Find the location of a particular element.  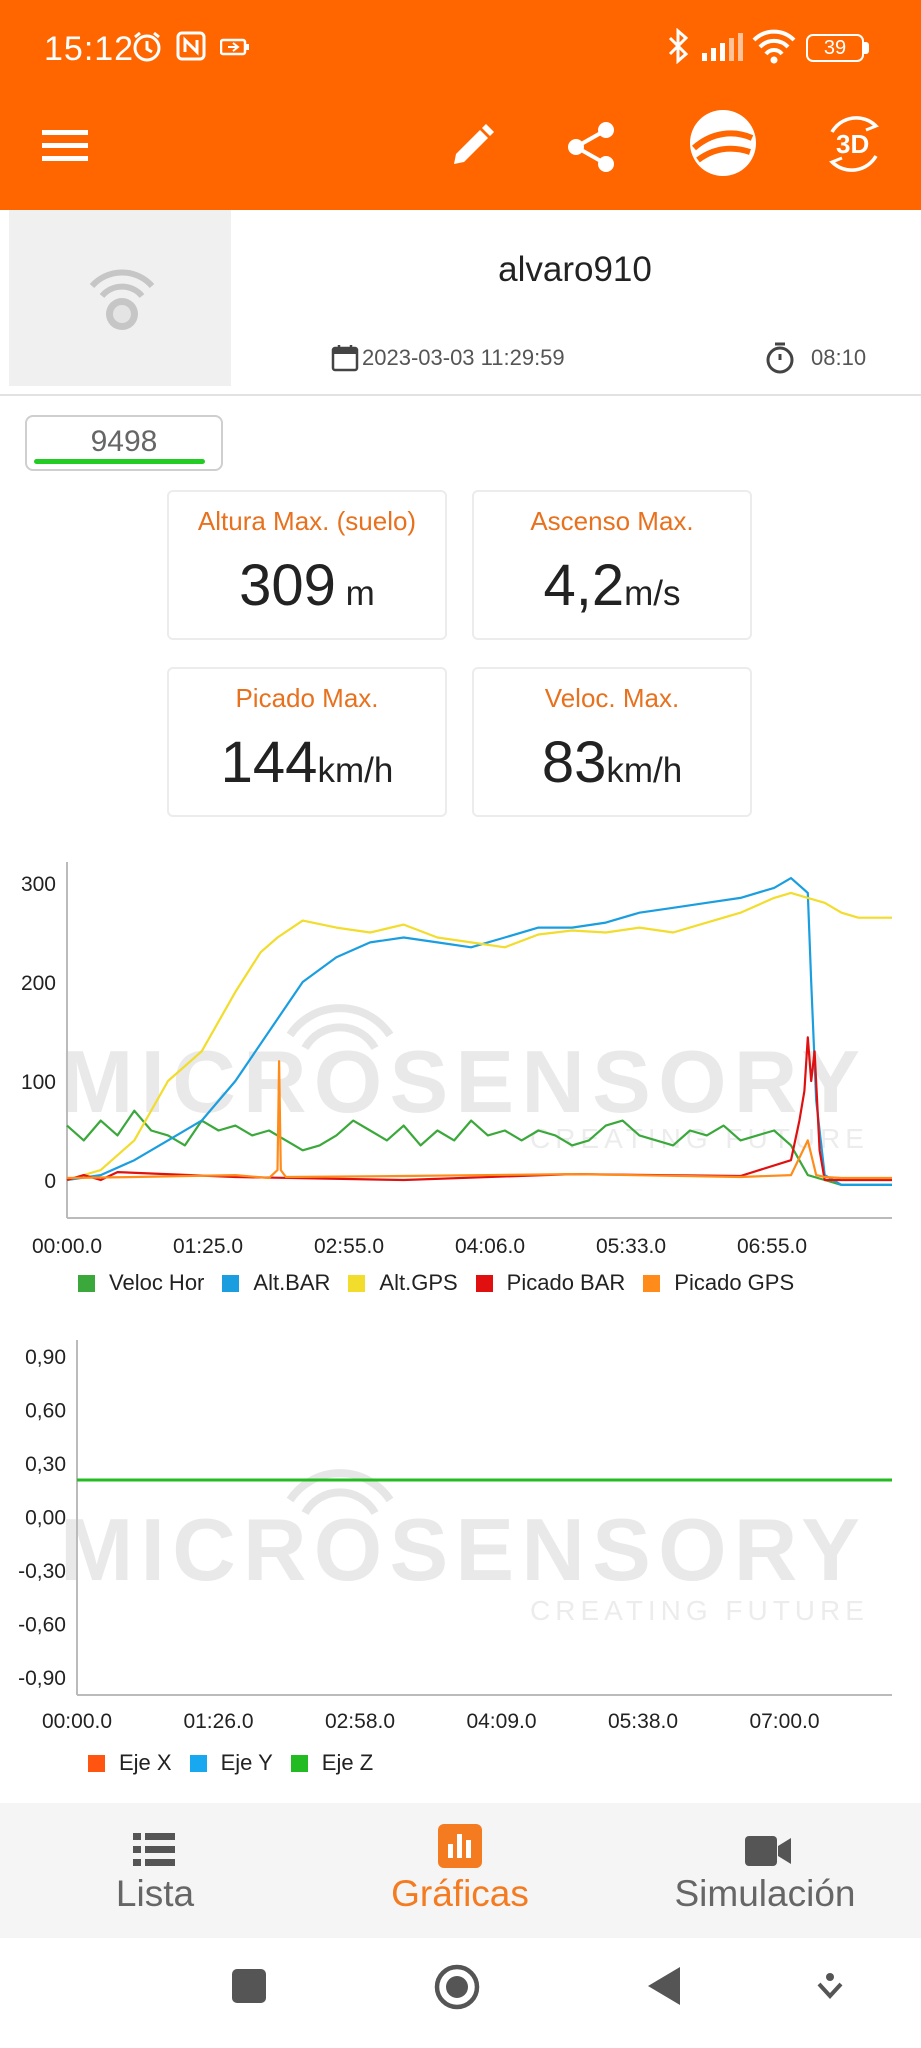

stat-value: 4,2 is located at coordinates (584, 585).